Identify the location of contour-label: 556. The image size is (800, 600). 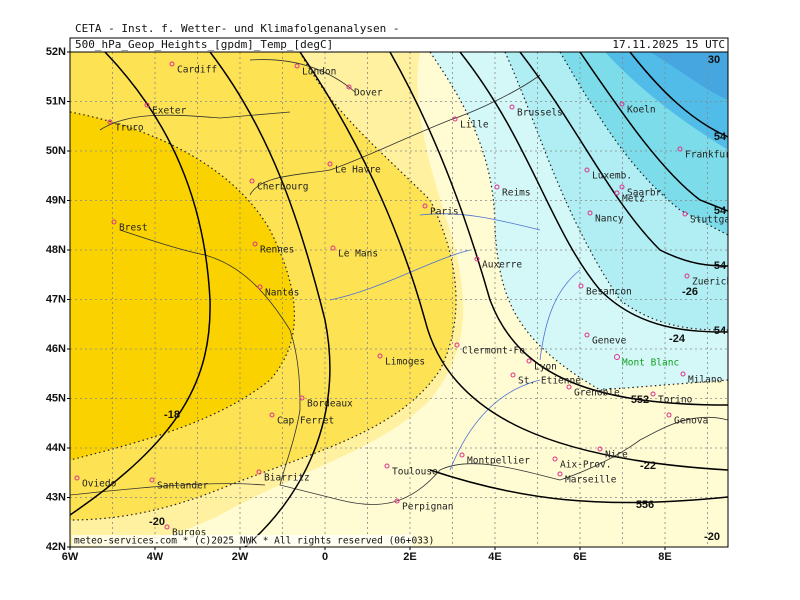
(645, 505).